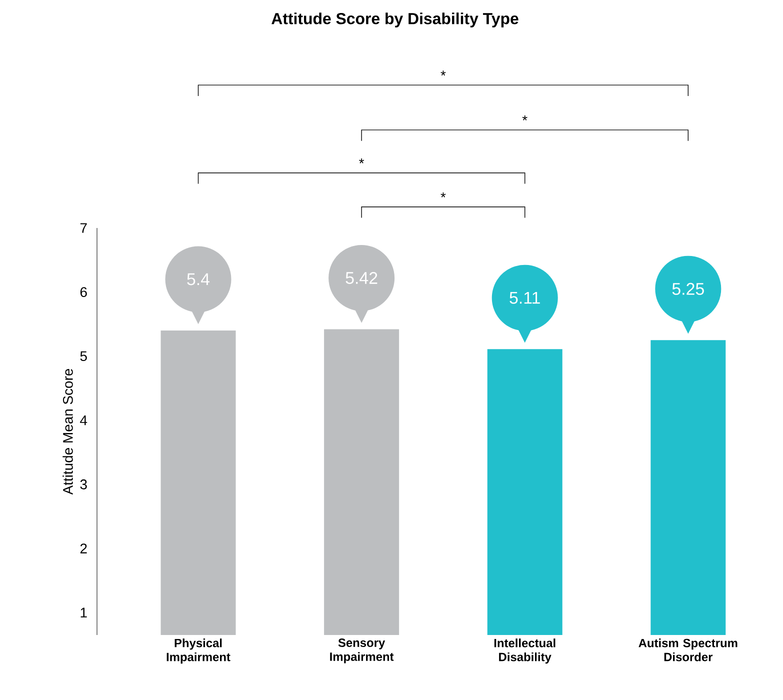 This screenshot has width=783, height=700. Describe the element at coordinates (83, 484) in the screenshot. I see `y-tick-label: 3` at that location.